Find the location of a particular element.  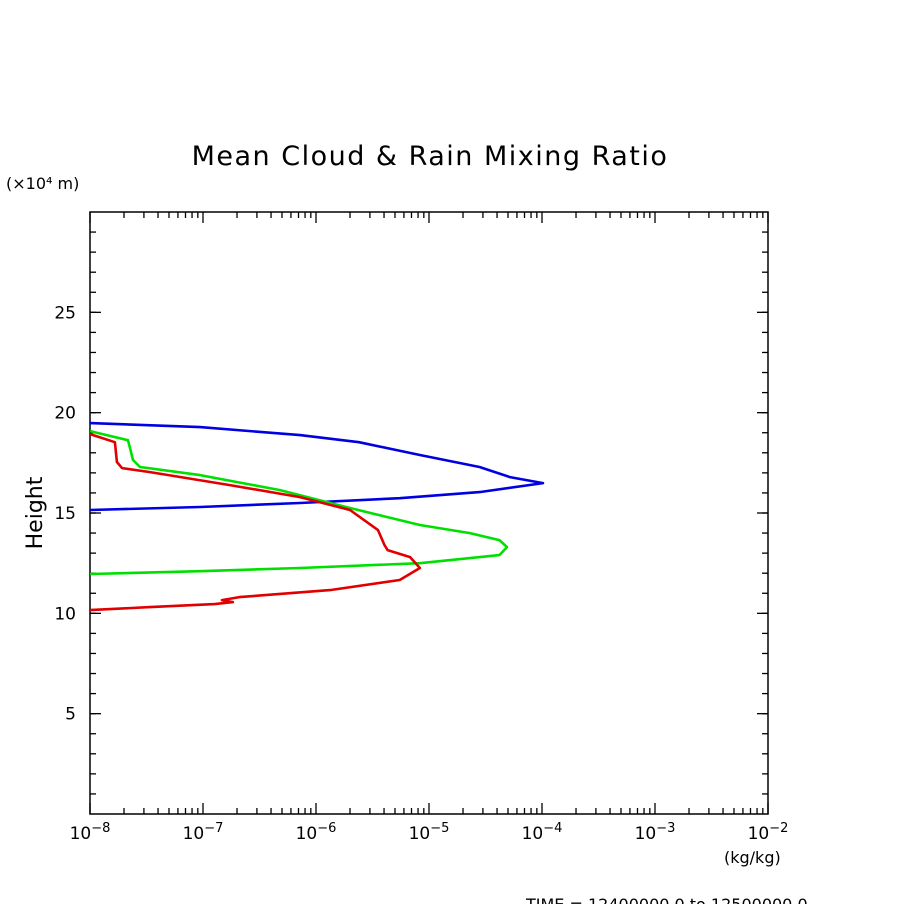

x-tick-label: 10⁻⁵ is located at coordinates (429, 832).